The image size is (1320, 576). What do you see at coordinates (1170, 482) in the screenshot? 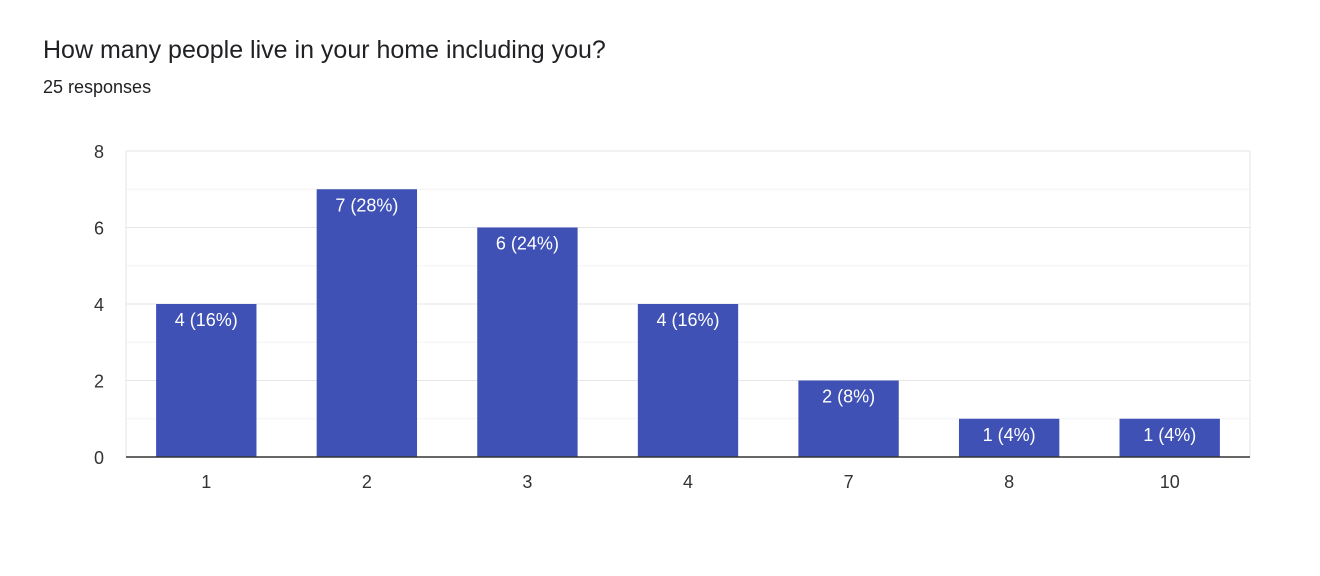
I see `x-tick-label: 10` at bounding box center [1170, 482].